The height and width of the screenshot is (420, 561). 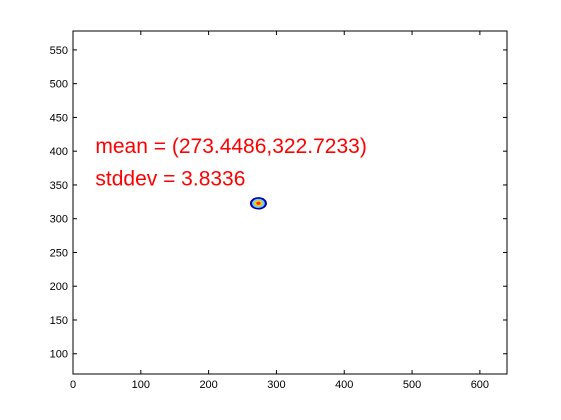 What do you see at coordinates (230, 146) in the screenshot?
I see `mean-annotation: mean = (273.4486,322.7233)` at bounding box center [230, 146].